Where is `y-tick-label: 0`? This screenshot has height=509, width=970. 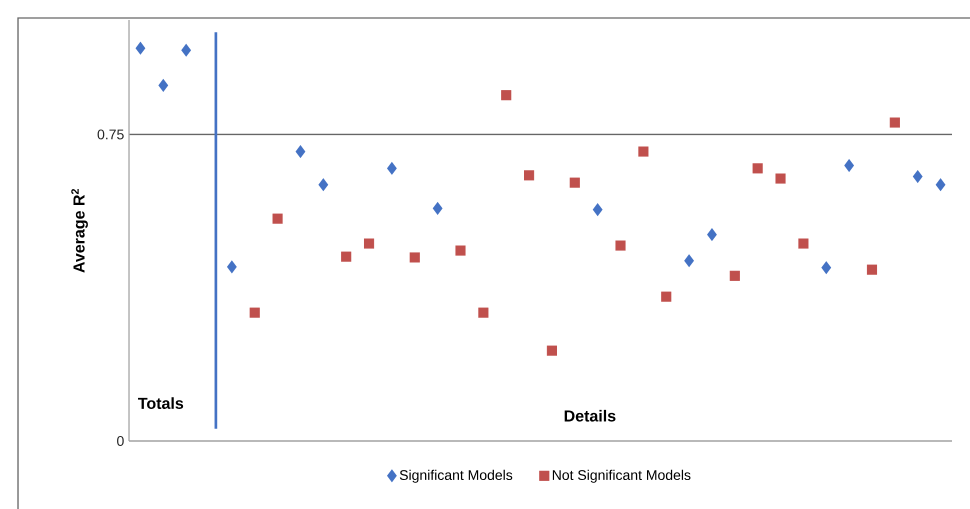
y-tick-label: 0 is located at coordinates (120, 441).